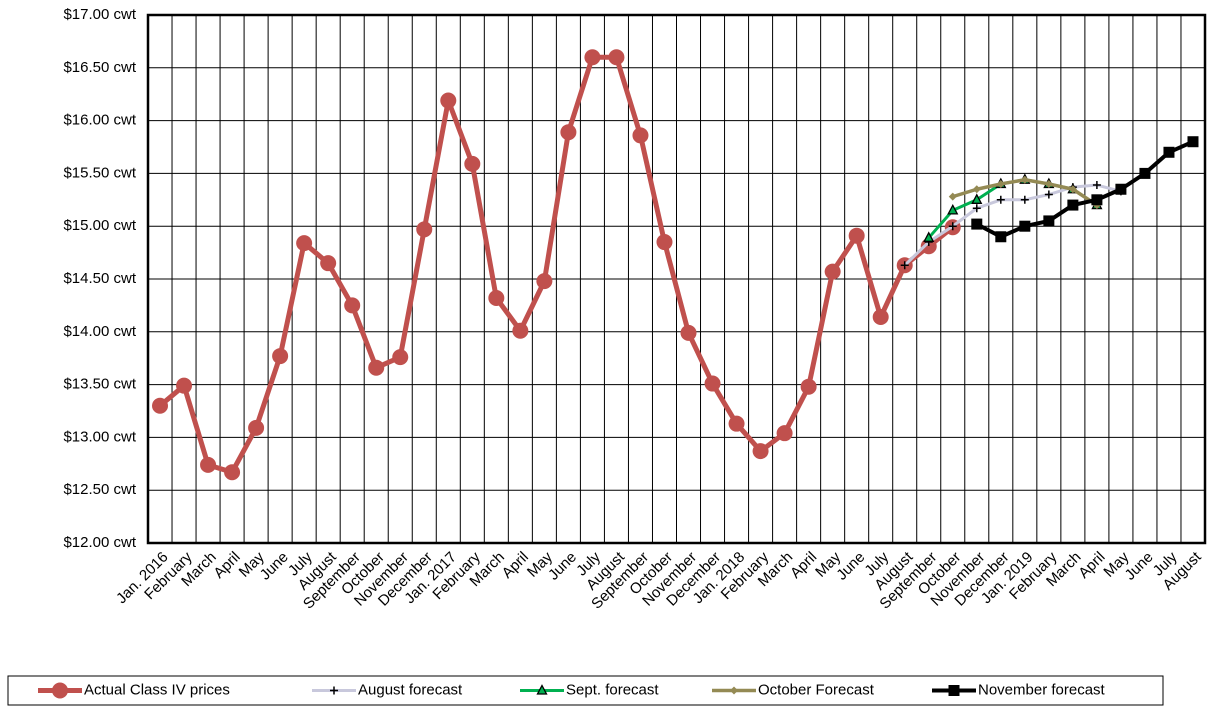  I want to click on y-tick-label: $15.50 cwt, so click(99, 172).